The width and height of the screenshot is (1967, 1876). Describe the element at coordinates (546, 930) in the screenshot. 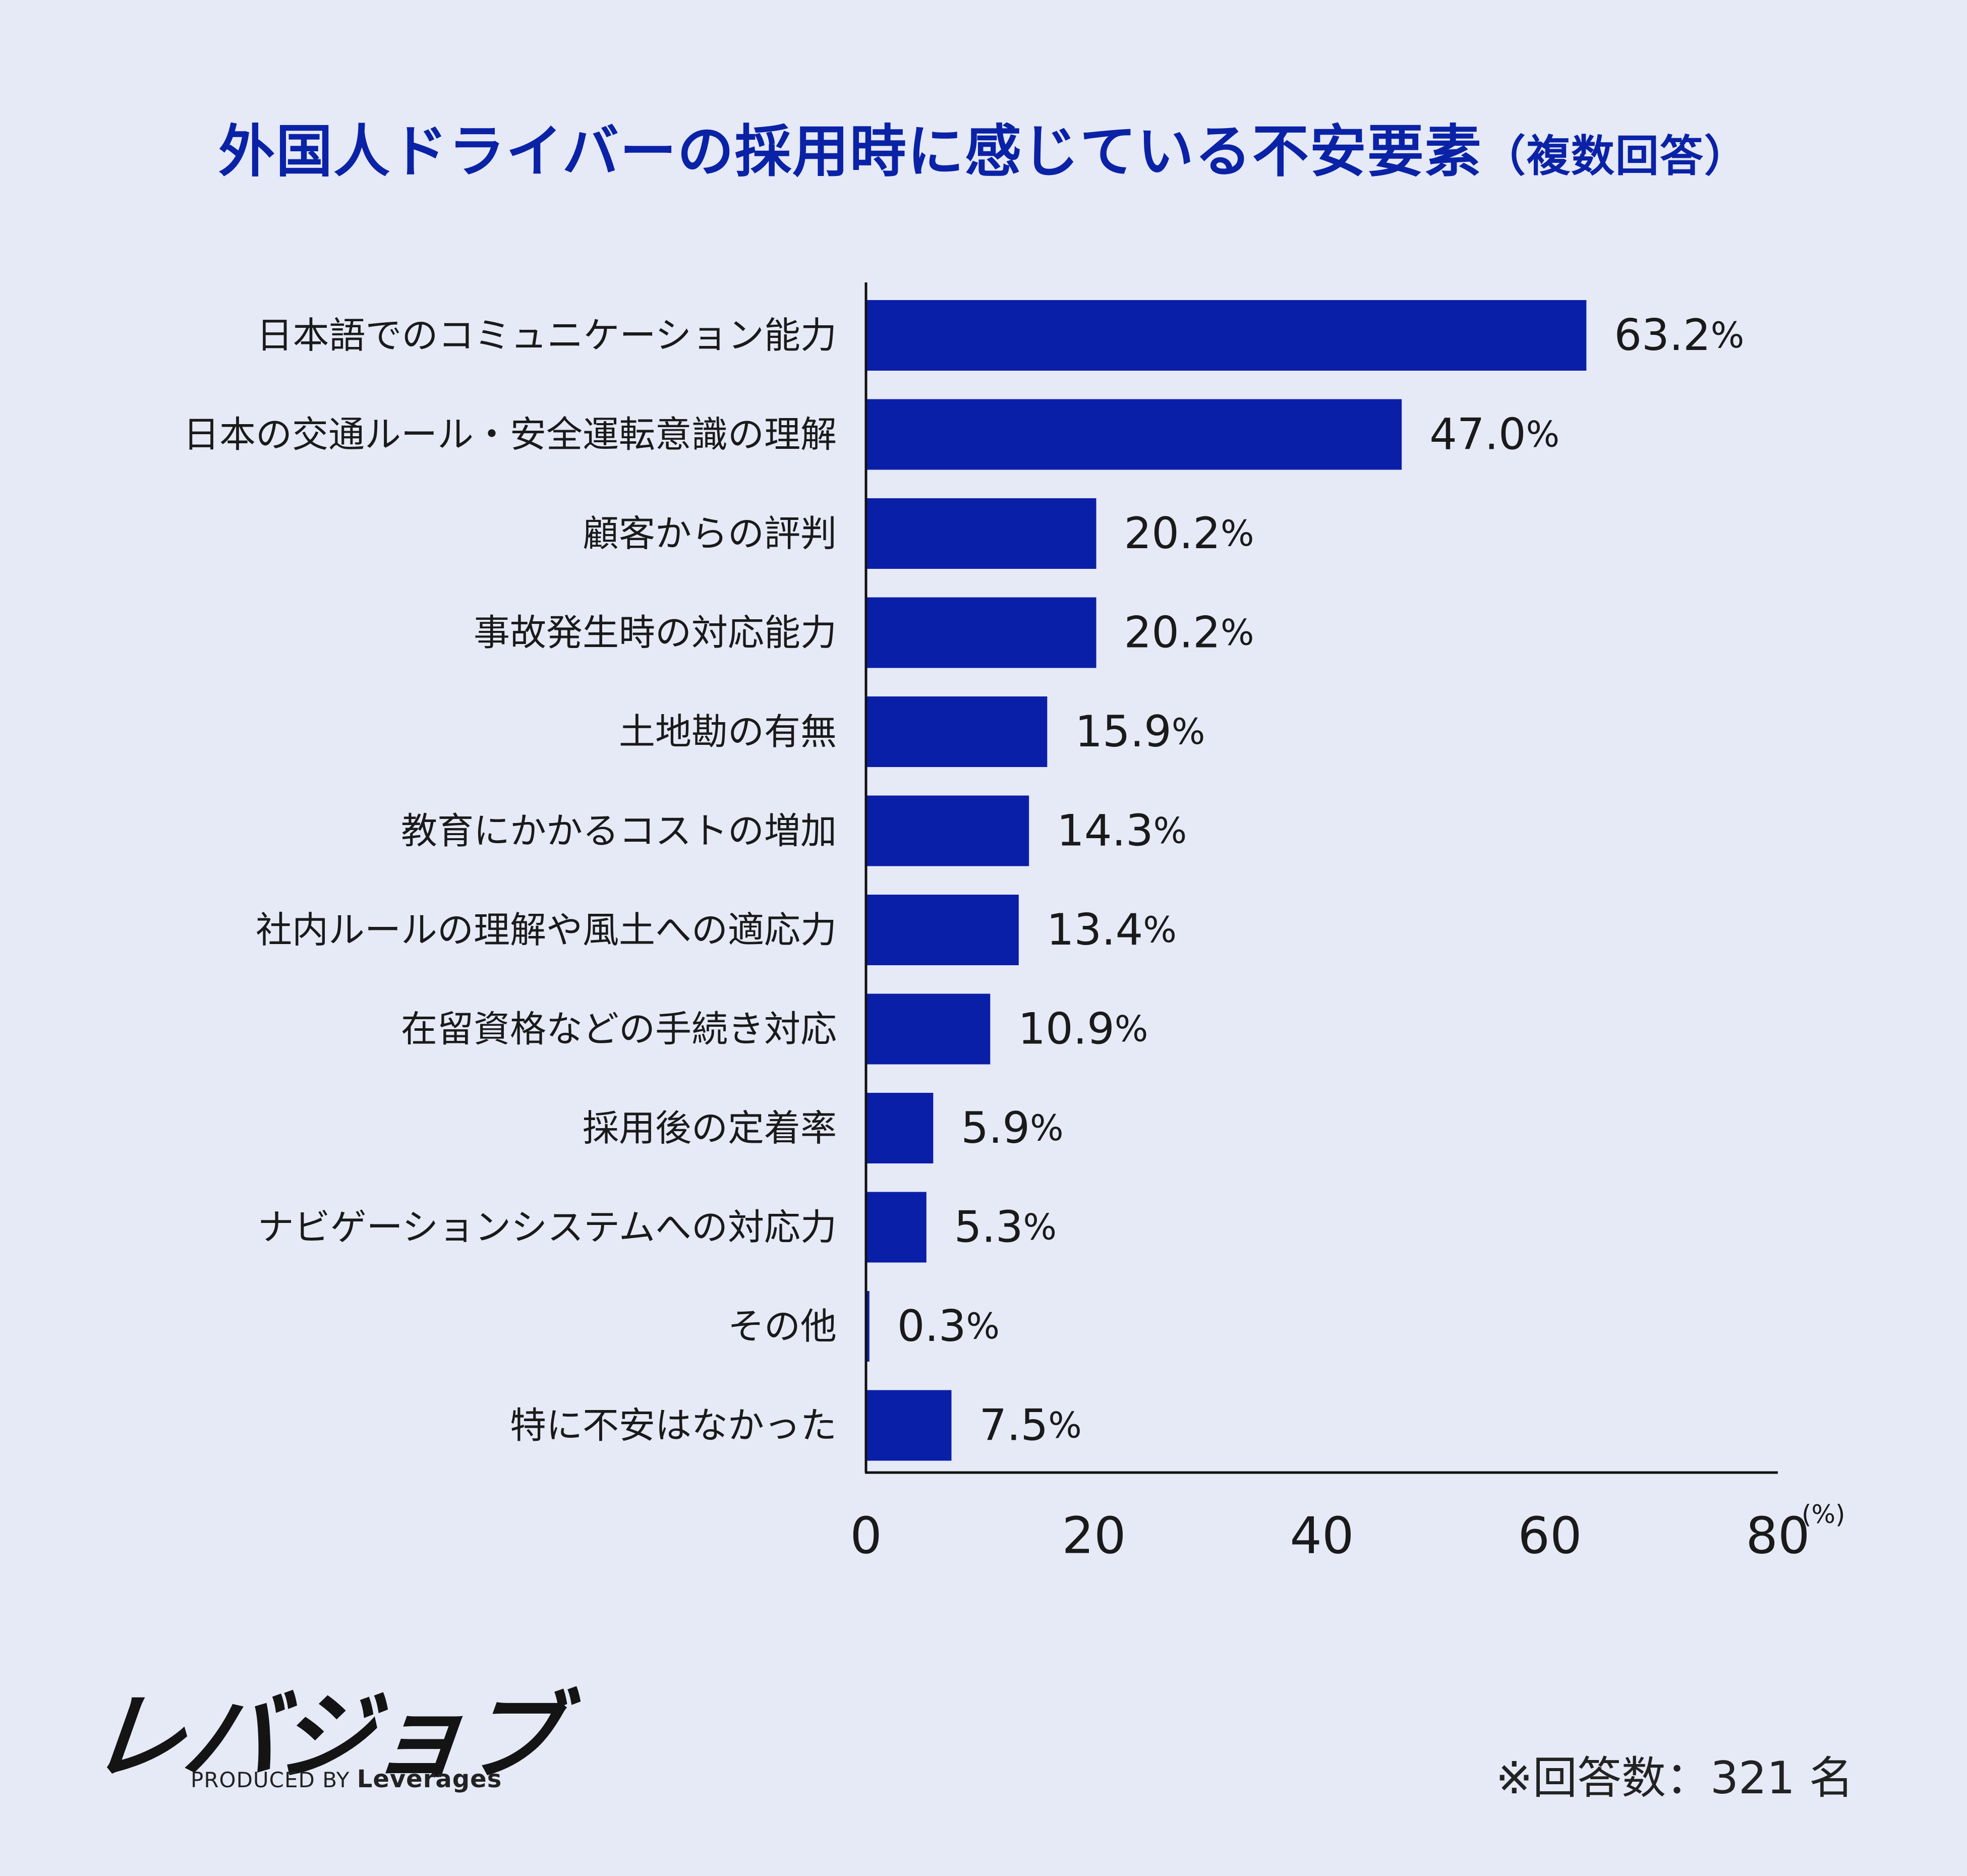

I see `category-label: 社内ルールの理解や風土への適応力` at that location.